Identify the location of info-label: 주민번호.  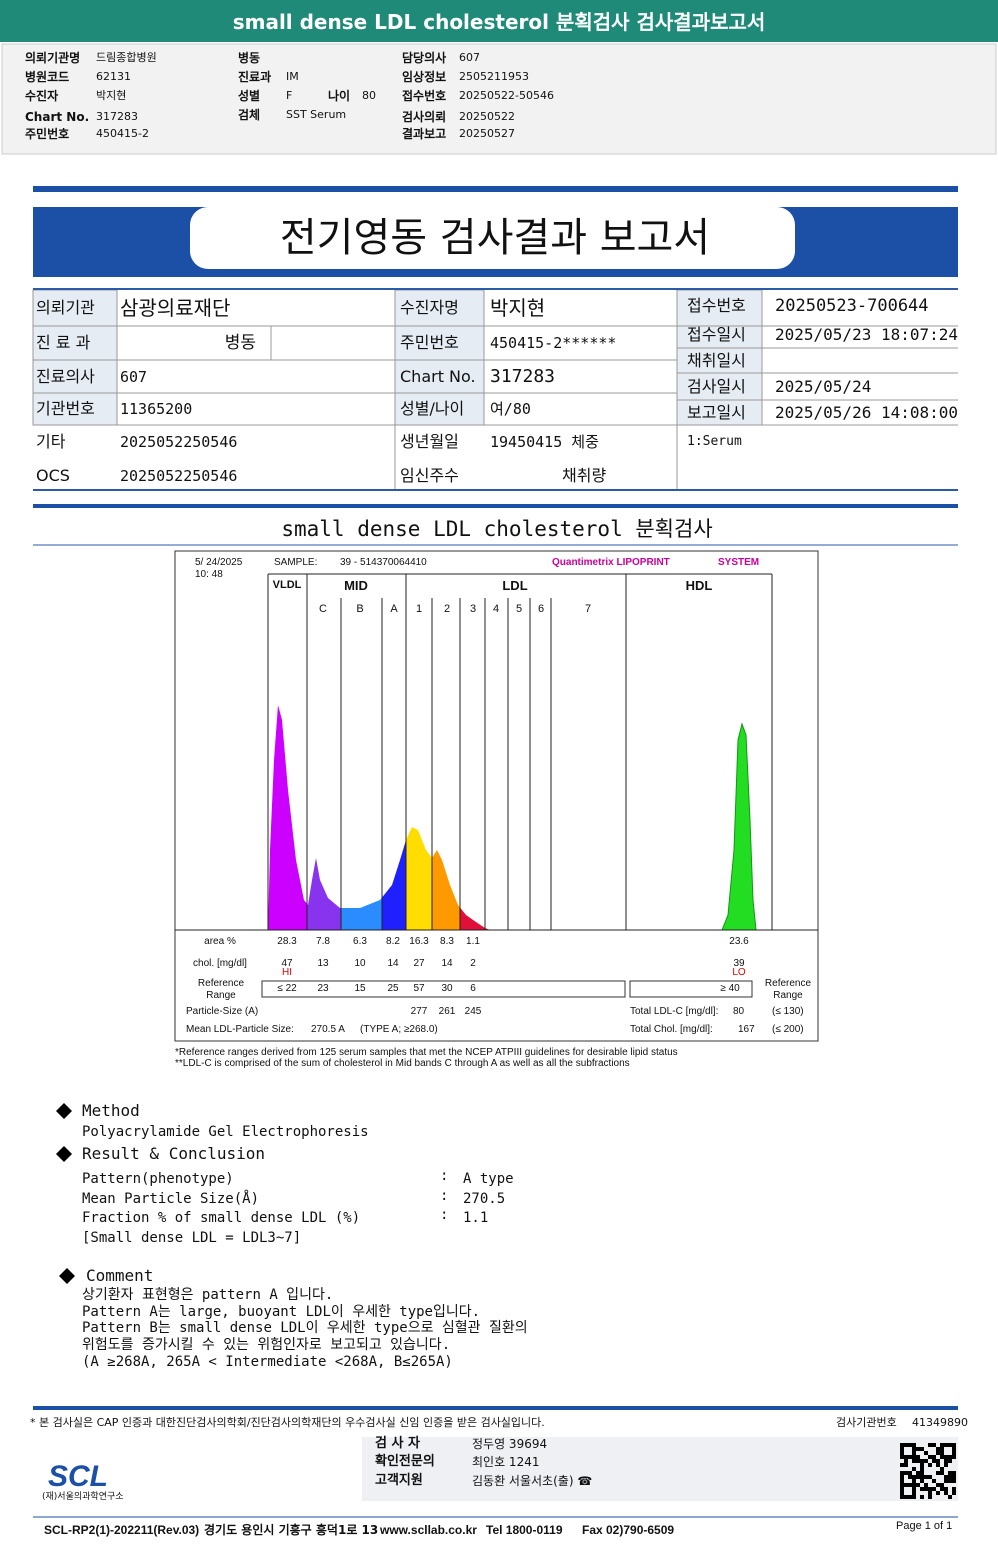
(47, 133).